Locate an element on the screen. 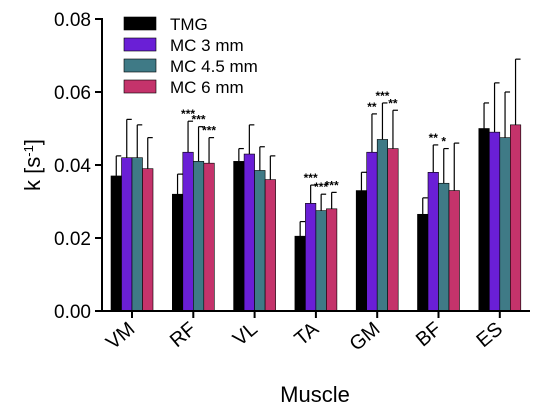 This screenshot has width=550, height=414. bar-vl-mc-6-mm is located at coordinates (270, 245).